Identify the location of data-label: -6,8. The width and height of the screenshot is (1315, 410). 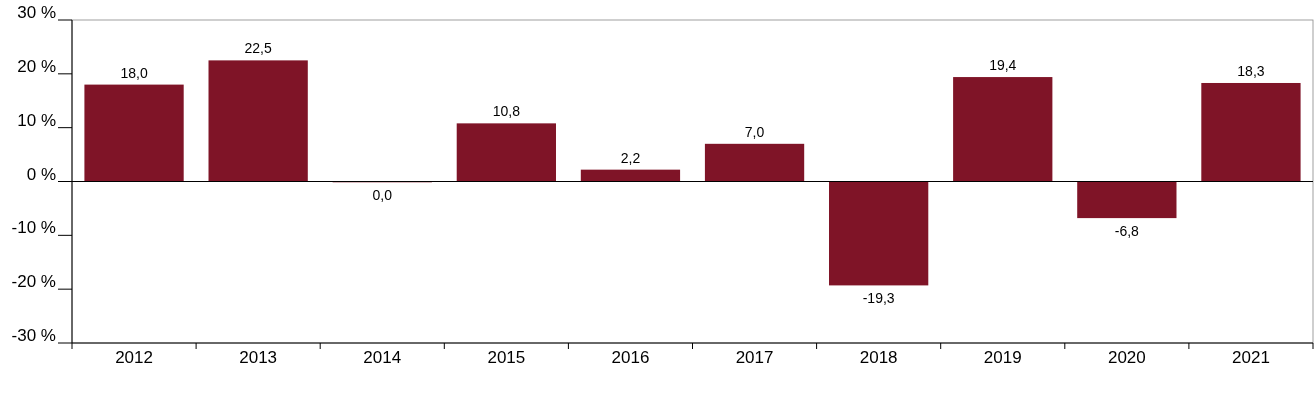
(1127, 231).